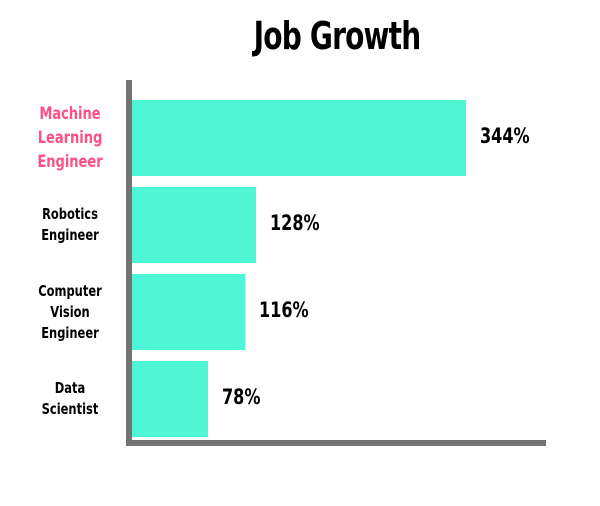 The image size is (600, 506). What do you see at coordinates (336, 443) in the screenshot?
I see `x-axis-line` at bounding box center [336, 443].